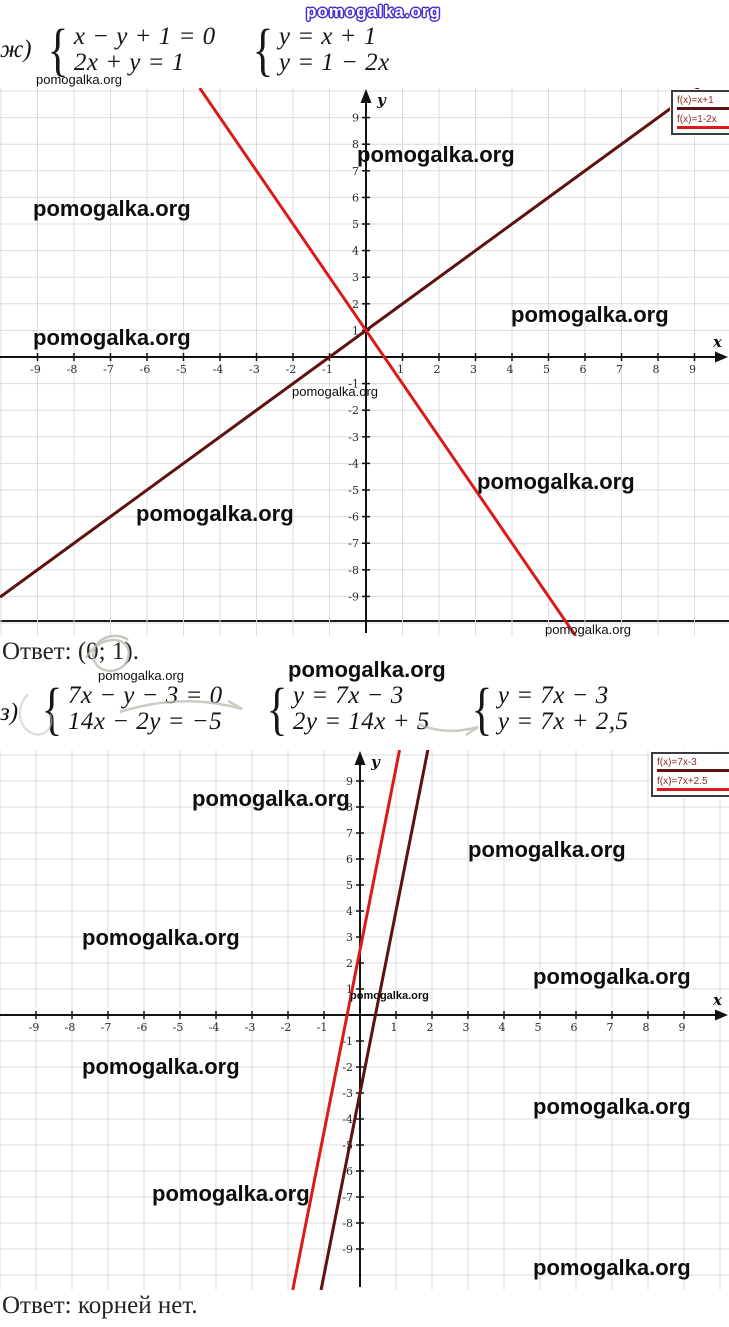 The image size is (729, 1327). Describe the element at coordinates (353, 384) in the screenshot. I see `y-tick-label: -1` at that location.